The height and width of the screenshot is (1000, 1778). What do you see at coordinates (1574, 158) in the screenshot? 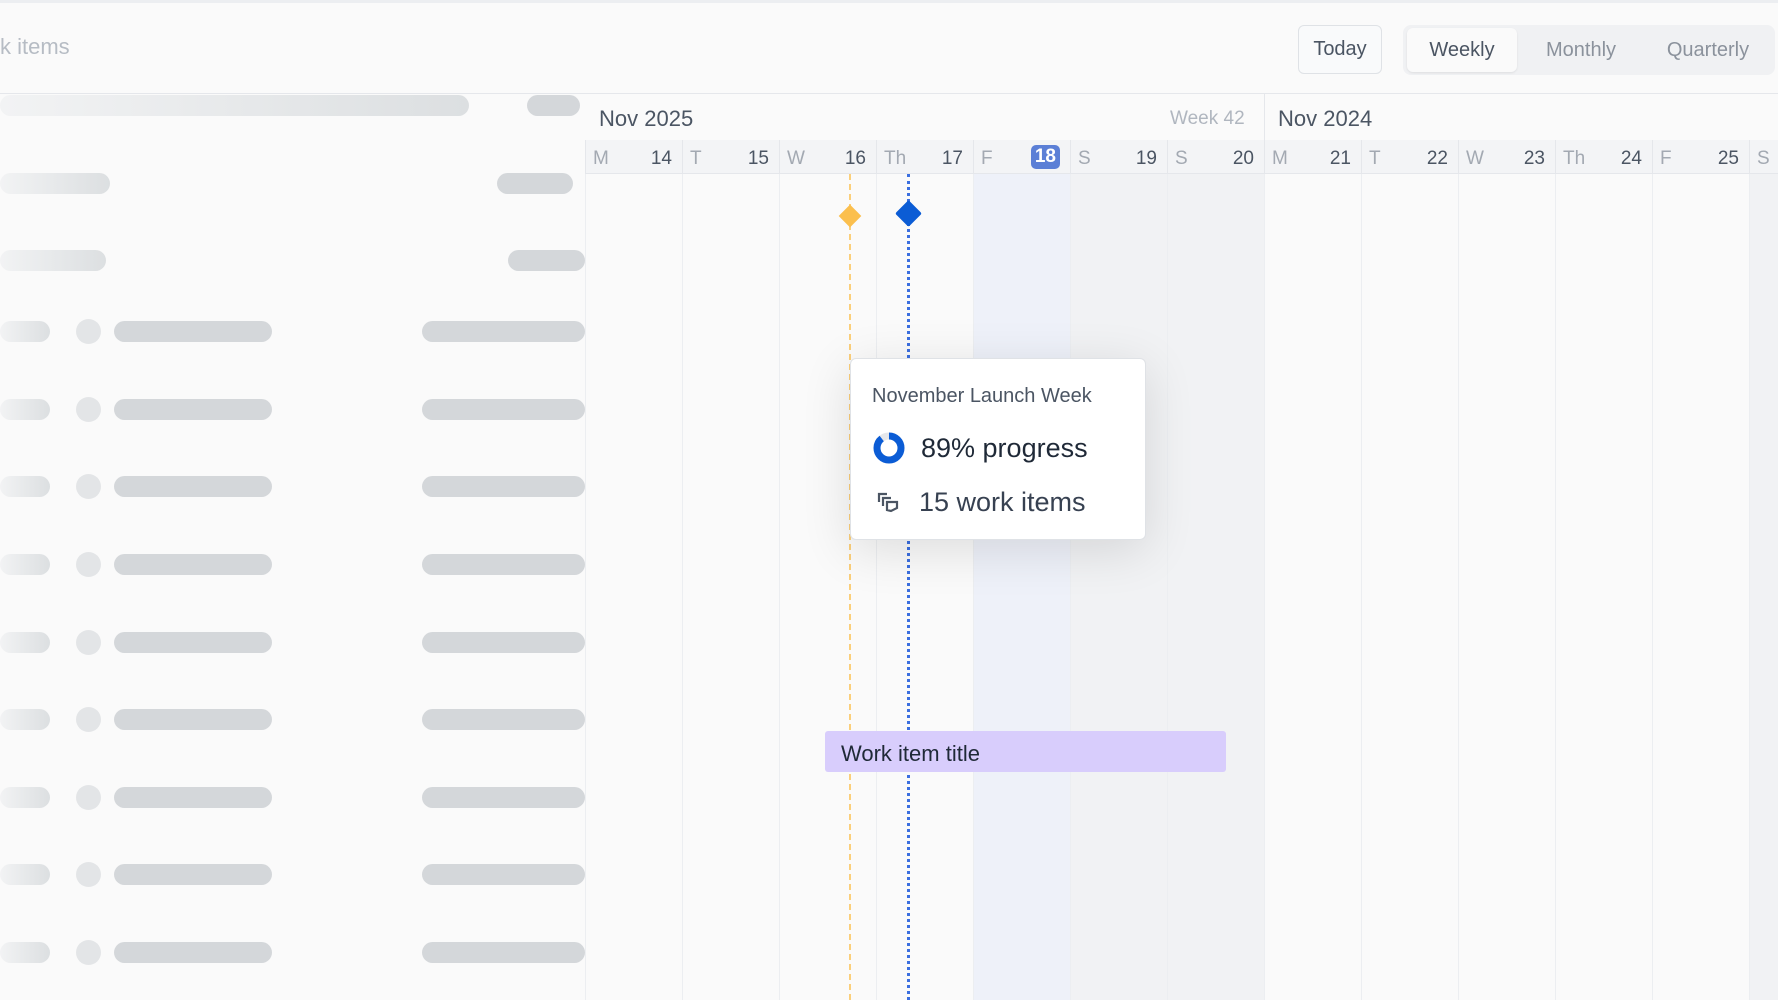
I see `weekday-letter: Th` at bounding box center [1574, 158].